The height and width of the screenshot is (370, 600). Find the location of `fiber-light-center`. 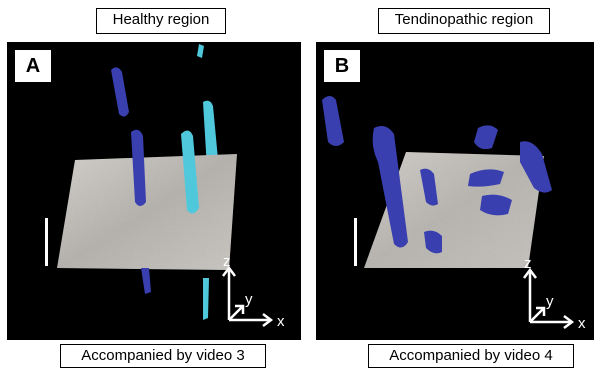

fiber-light-center is located at coordinates (190, 172).